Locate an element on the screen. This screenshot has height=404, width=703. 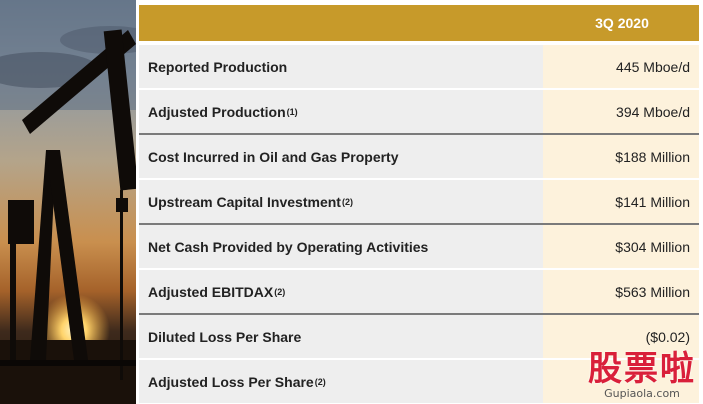
table-row: Adjusted Loss Per Share (2) is located at coordinates (419, 380).